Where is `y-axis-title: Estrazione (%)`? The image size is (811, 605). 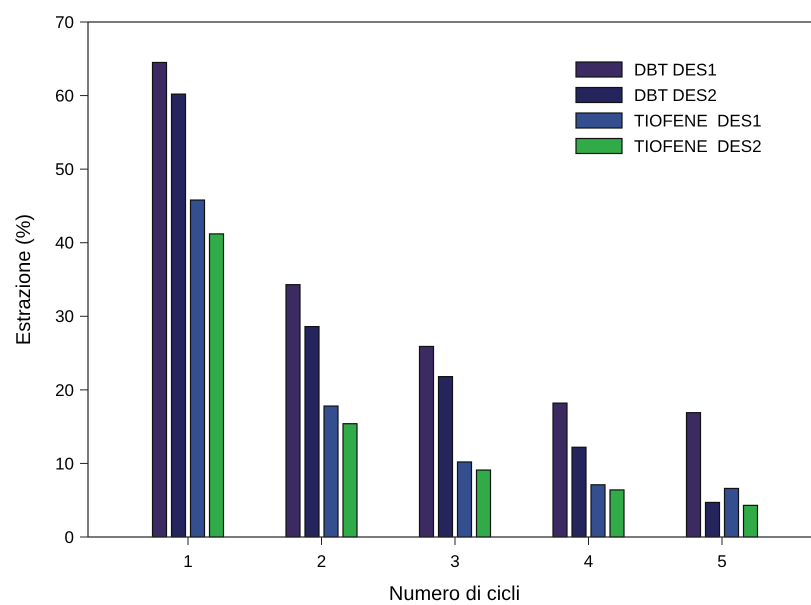 y-axis-title: Estrazione (%) is located at coordinates (24, 280).